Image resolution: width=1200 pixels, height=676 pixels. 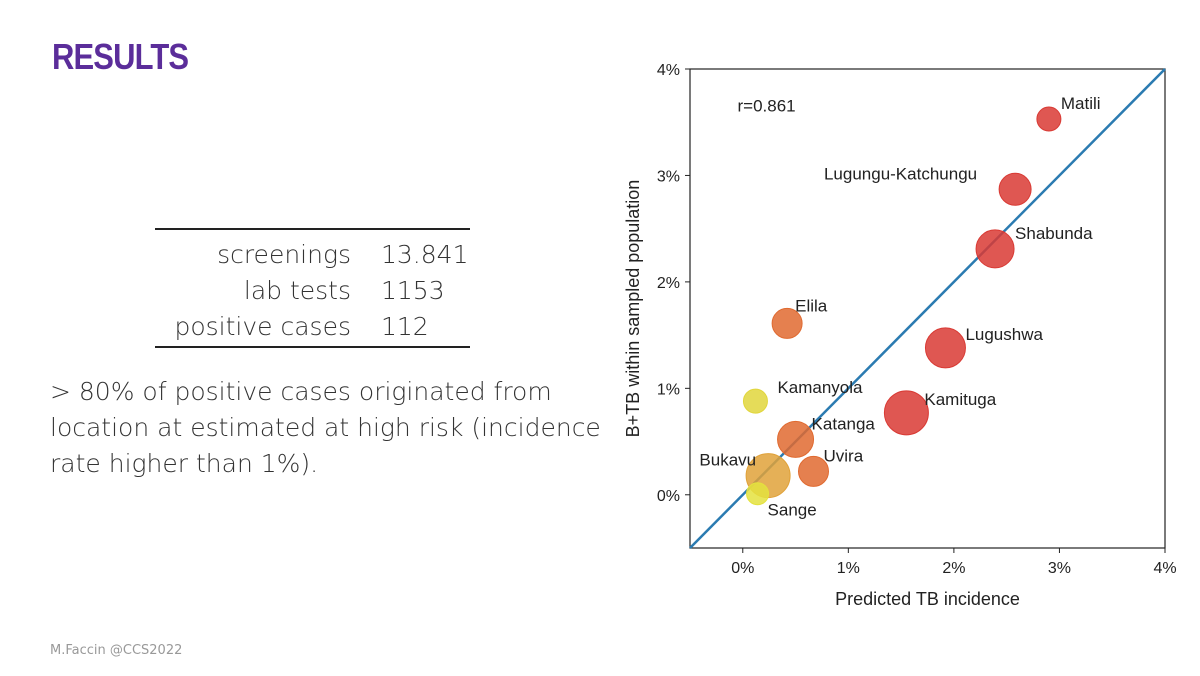 What do you see at coordinates (792, 510) in the screenshot?
I see `point-label: Sange` at bounding box center [792, 510].